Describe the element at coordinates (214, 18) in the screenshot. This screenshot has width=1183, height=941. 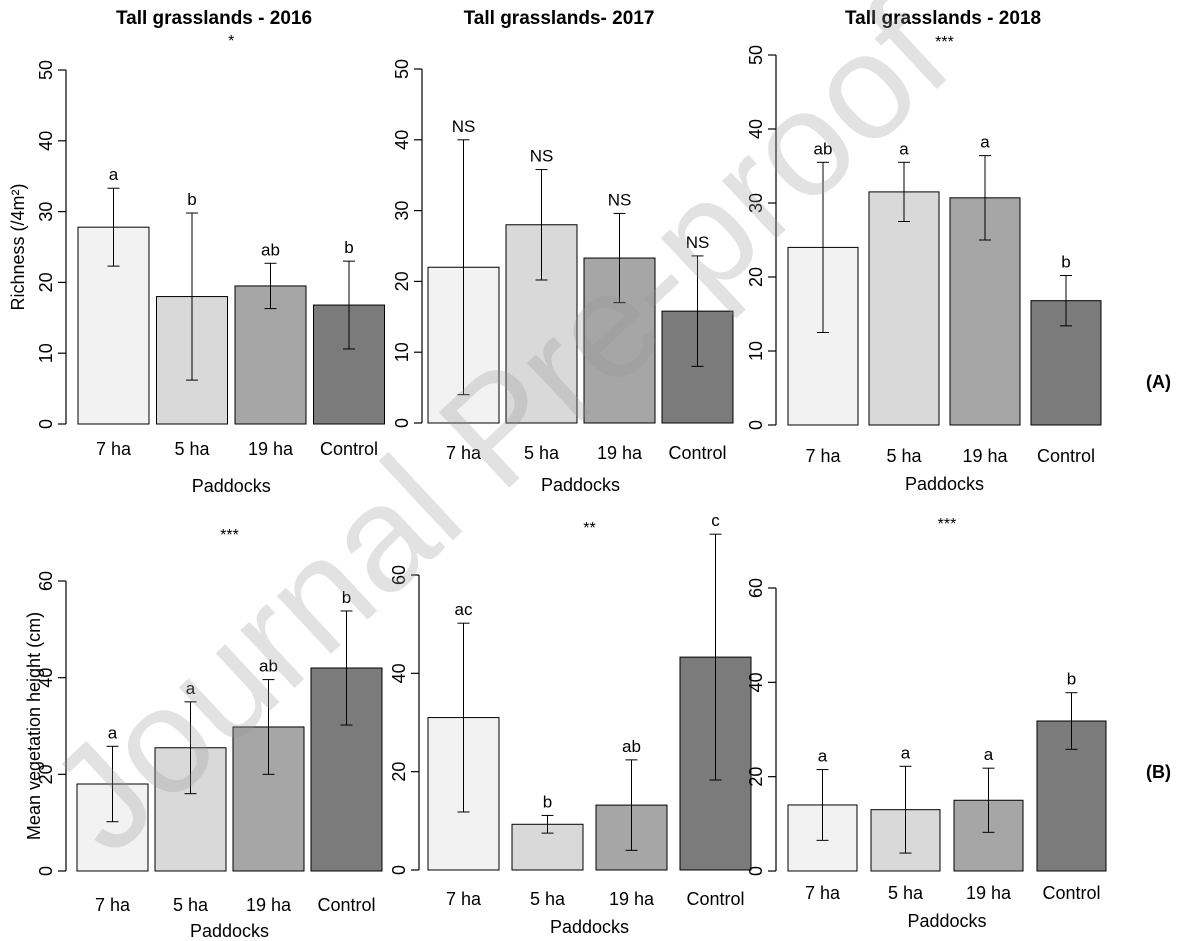
I see `chart-title: Tall grasslands - 2016` at that location.